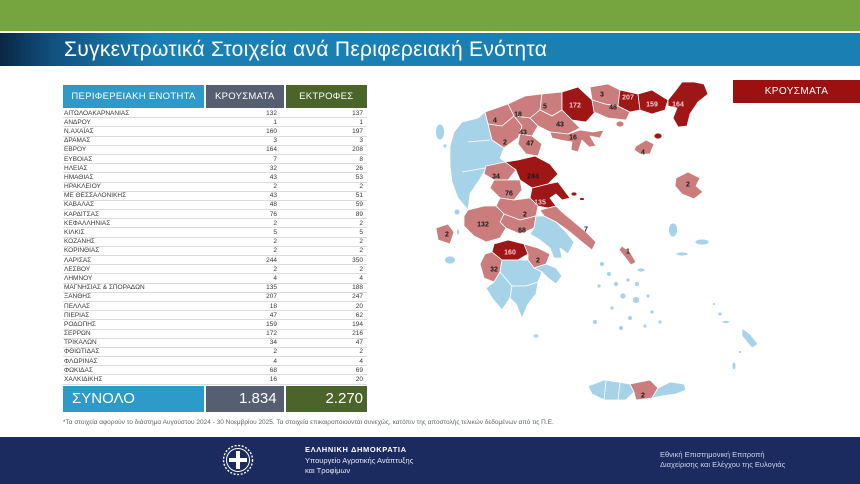 The width and height of the screenshot is (860, 484). What do you see at coordinates (359, 168) in the screenshot?
I see `farms-value: 26` at bounding box center [359, 168].